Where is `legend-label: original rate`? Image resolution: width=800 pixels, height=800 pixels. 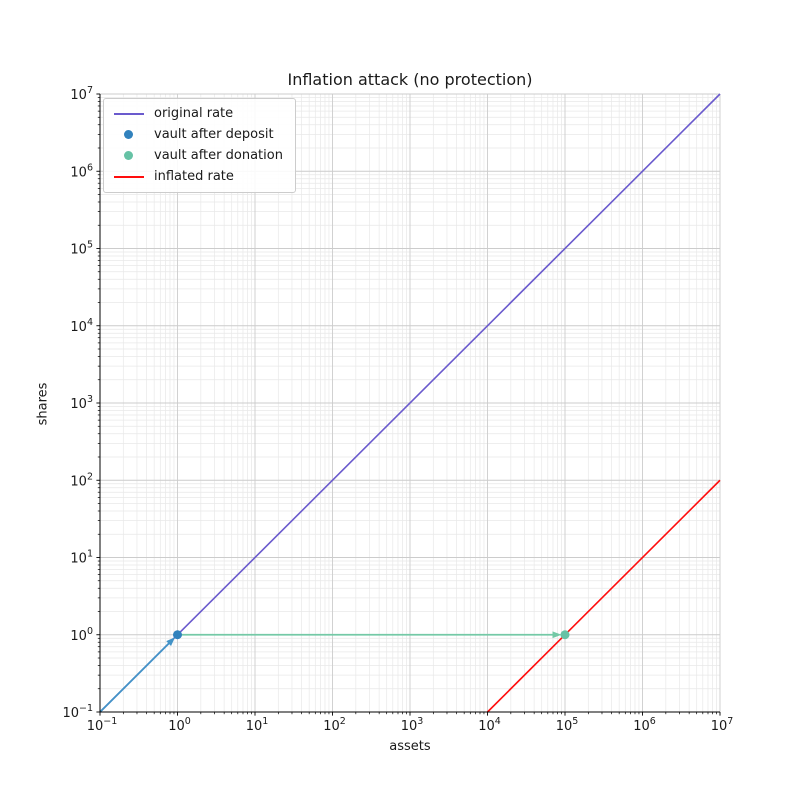
legend-label: original rate is located at coordinates (194, 113).